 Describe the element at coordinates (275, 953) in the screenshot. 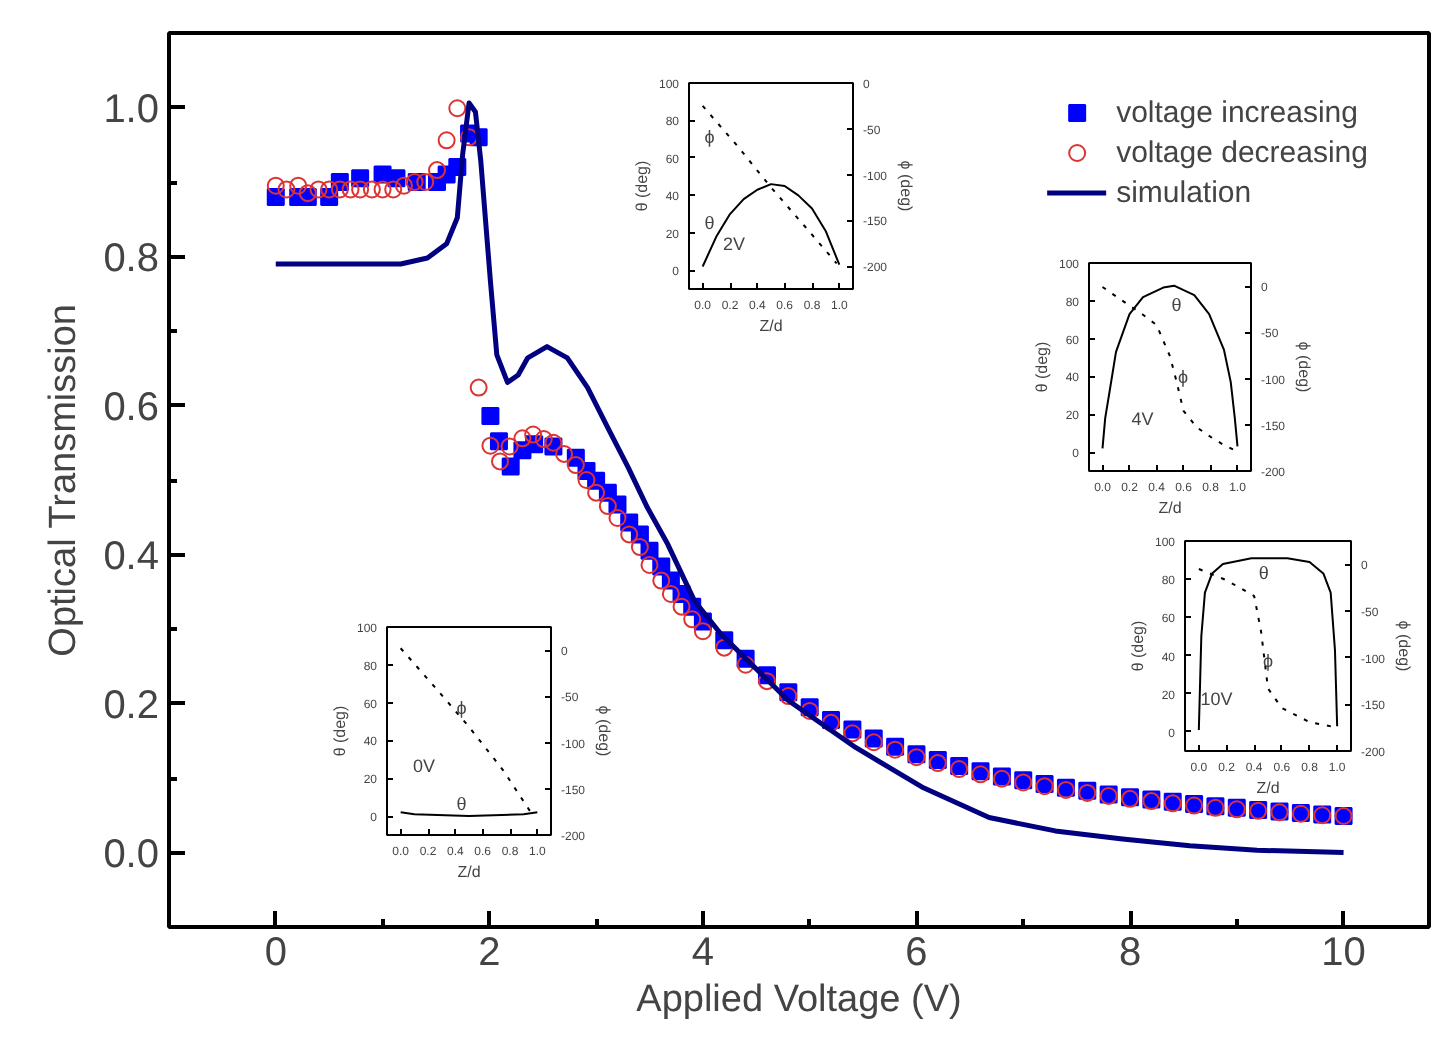

I see `x-tick-label: 0` at that location.